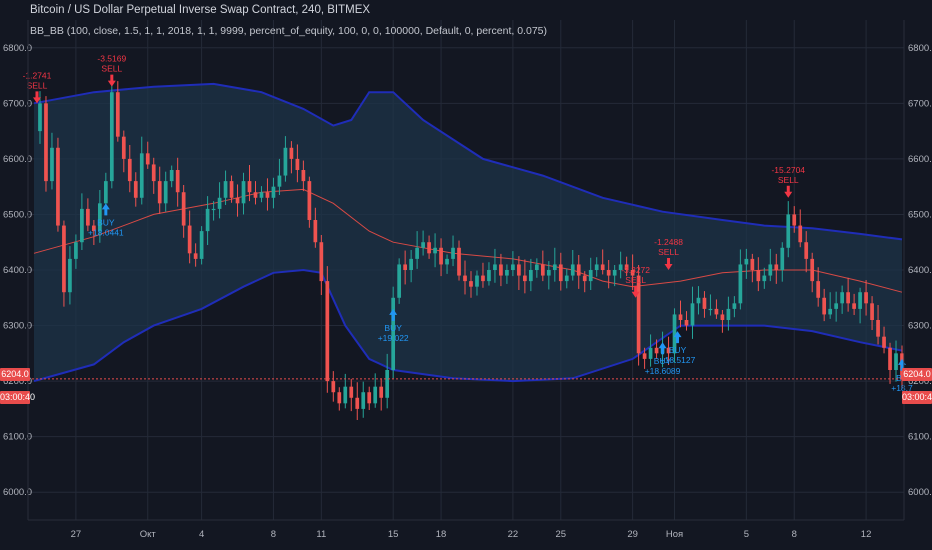 The image size is (932, 550). What do you see at coordinates (902, 388) in the screenshot?
I see `buy-signal-value: +18.7` at bounding box center [902, 388].